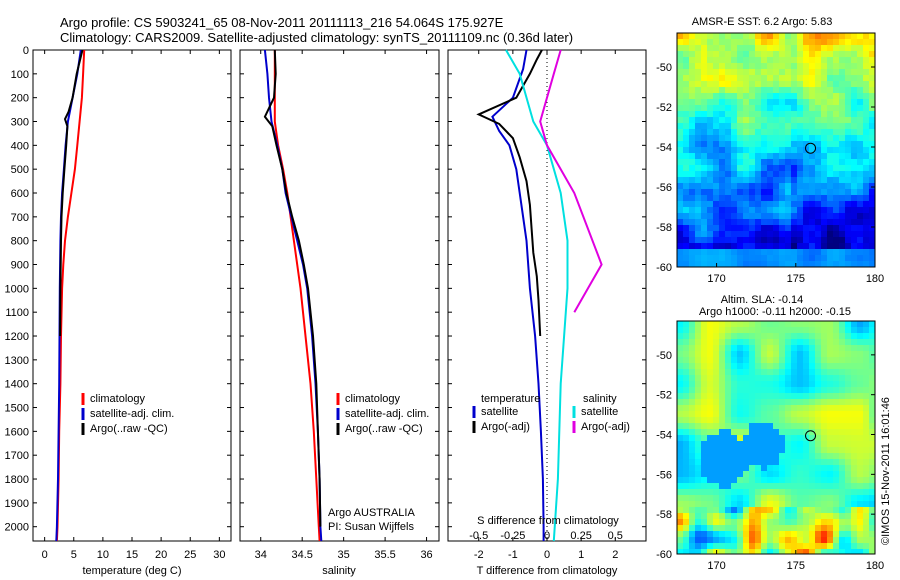 The height and width of the screenshot is (580, 900). Describe the element at coordinates (605, 427) in the screenshot. I see `legend-label: Argo(-adj)` at that location.